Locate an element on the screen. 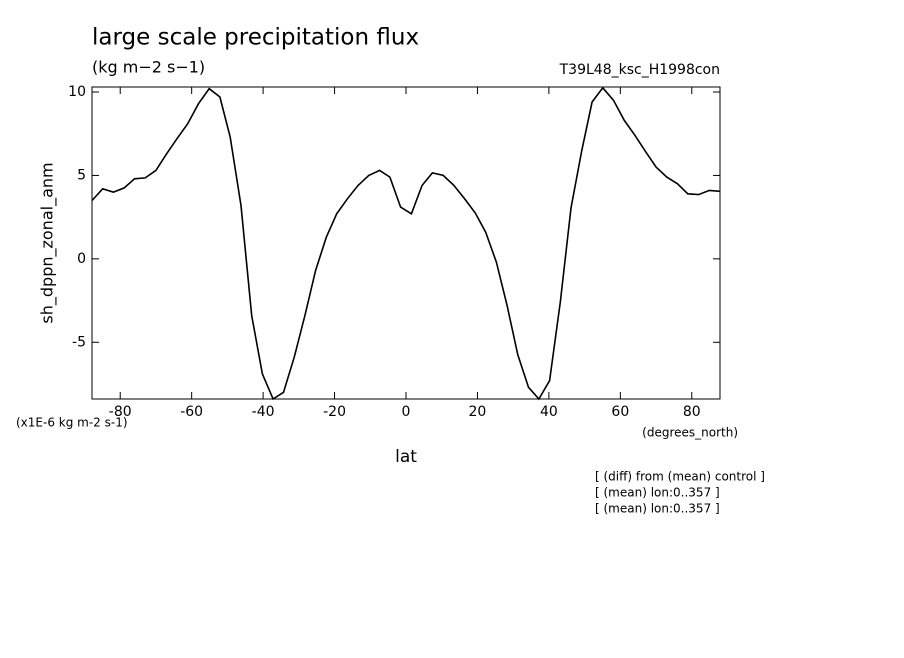  x-units: (degrees_north) is located at coordinates (690, 433).